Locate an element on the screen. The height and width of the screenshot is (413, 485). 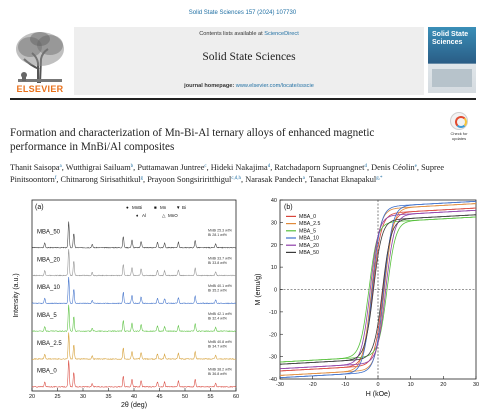
x-axis-label: 2θ (deg) is located at coordinates (134, 405).